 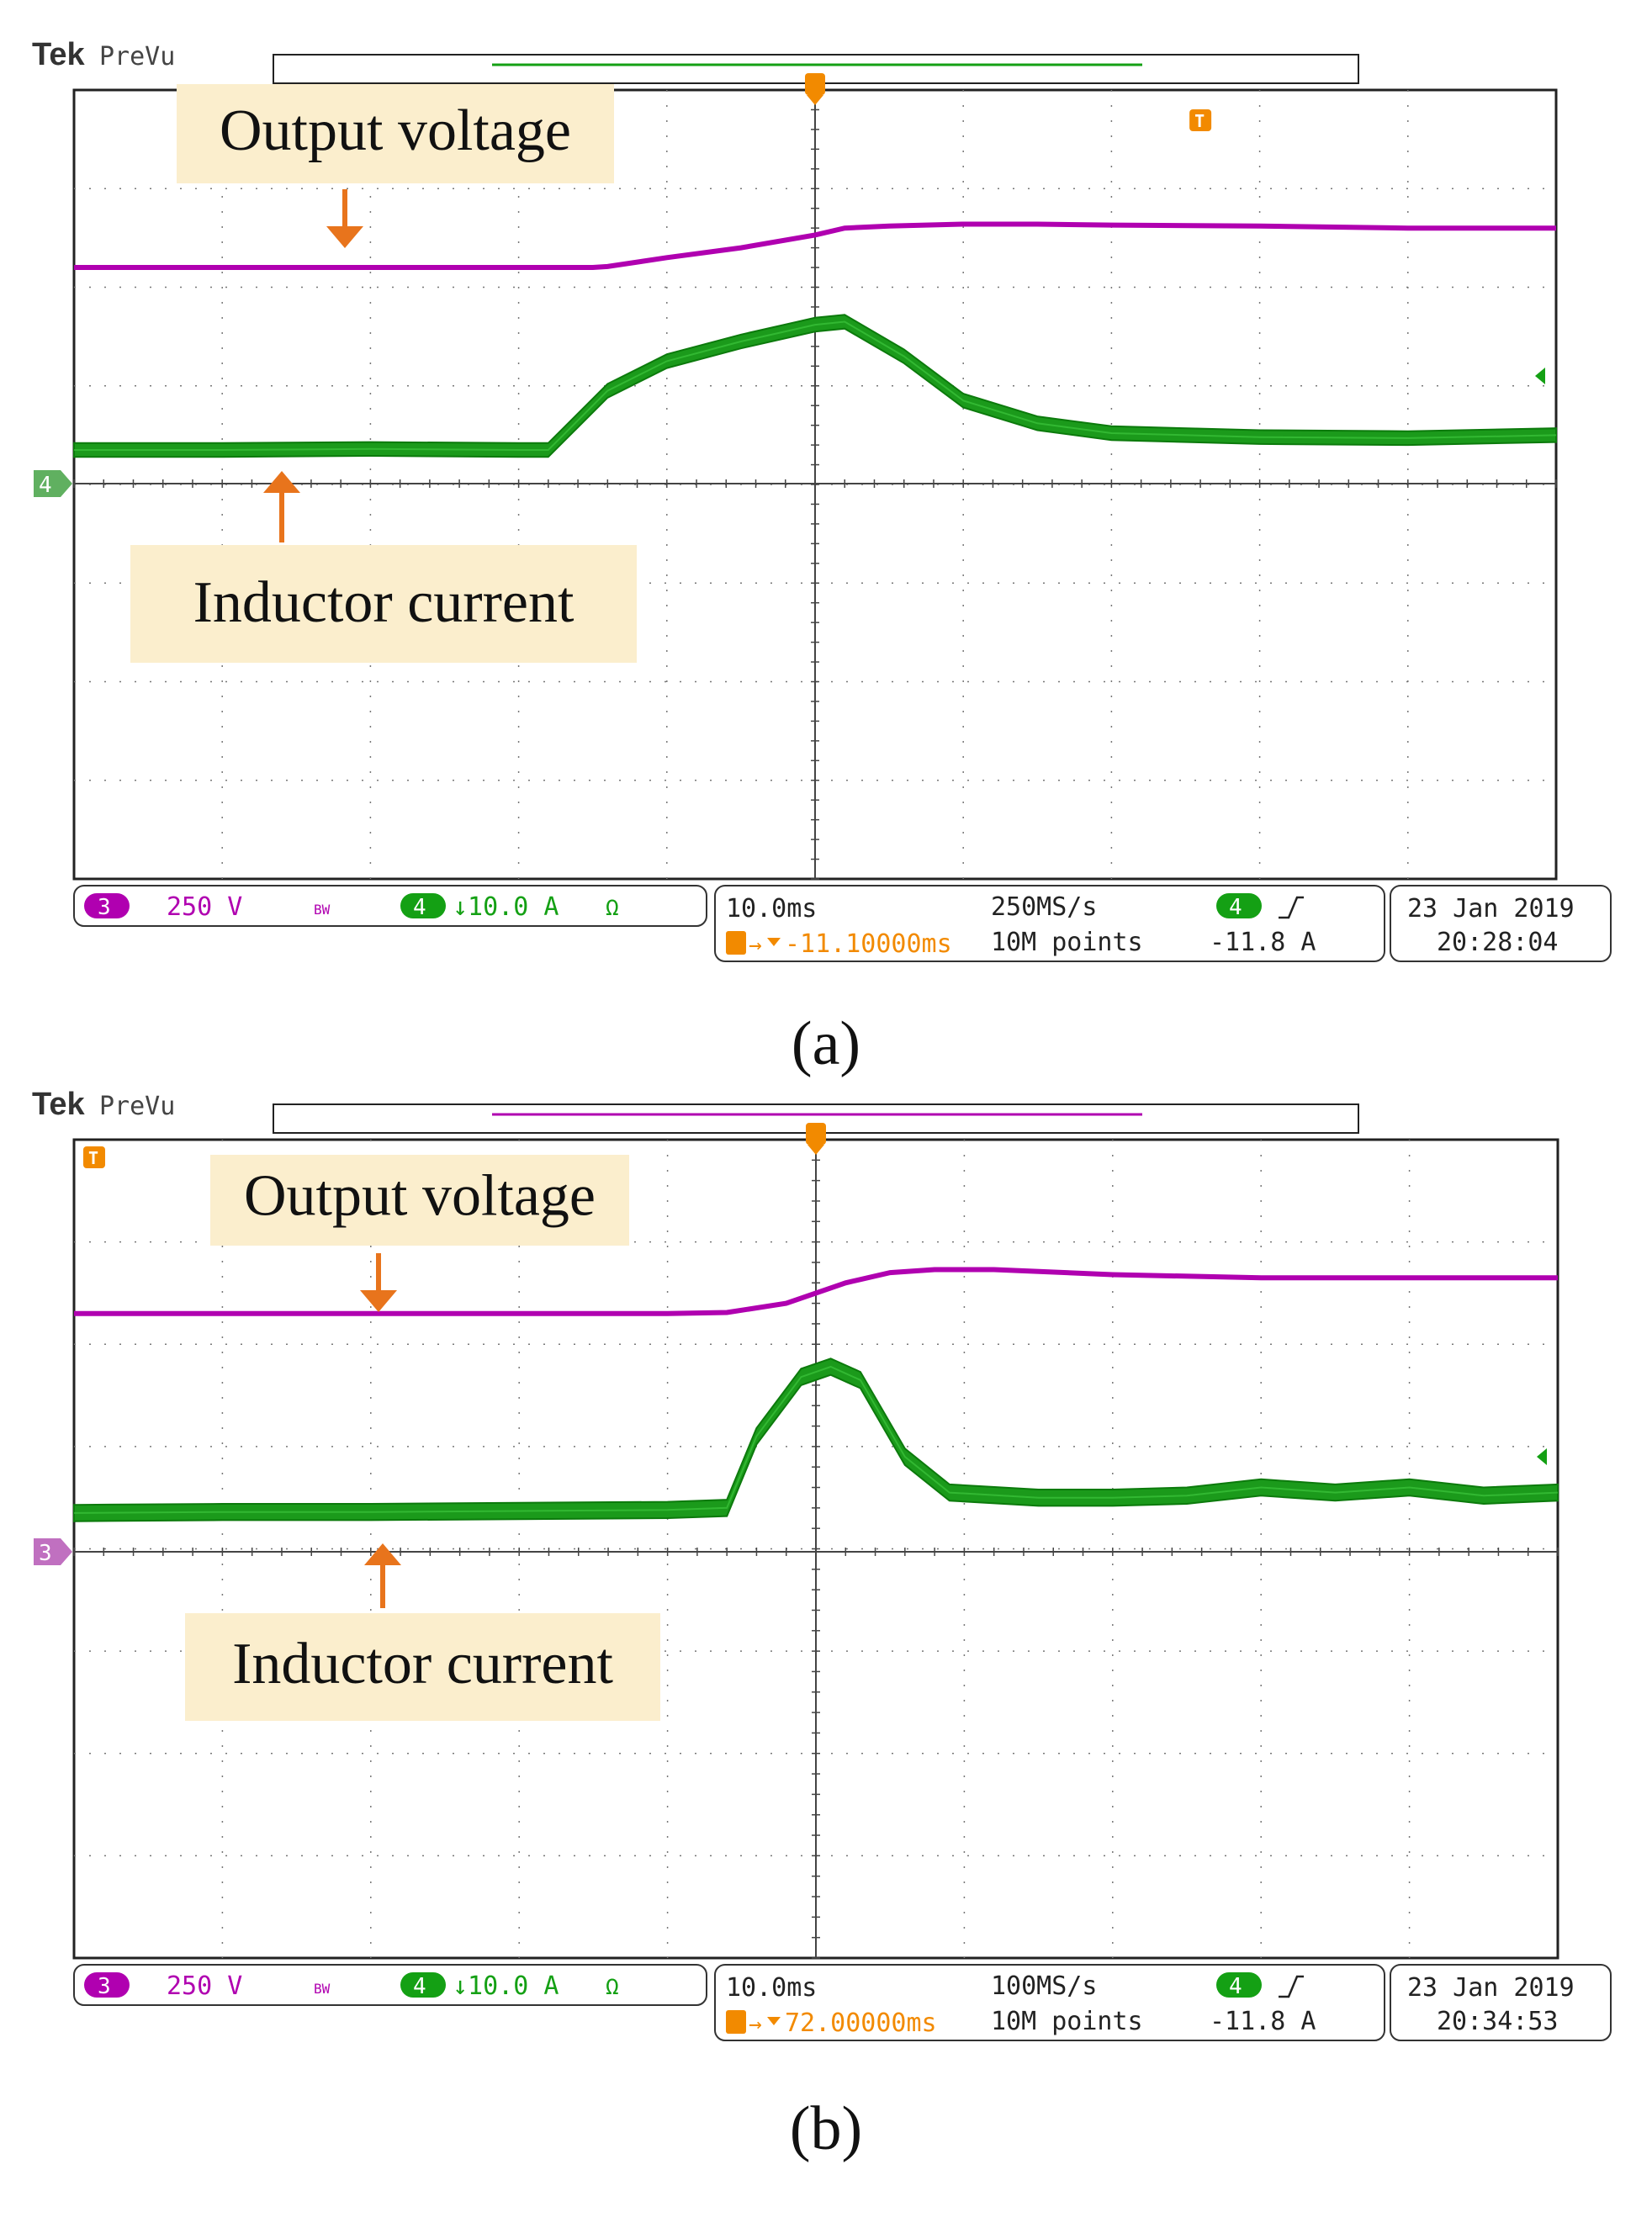 I want to click on trigger-position-value: 72.00000ms, so click(x=861, y=2023).